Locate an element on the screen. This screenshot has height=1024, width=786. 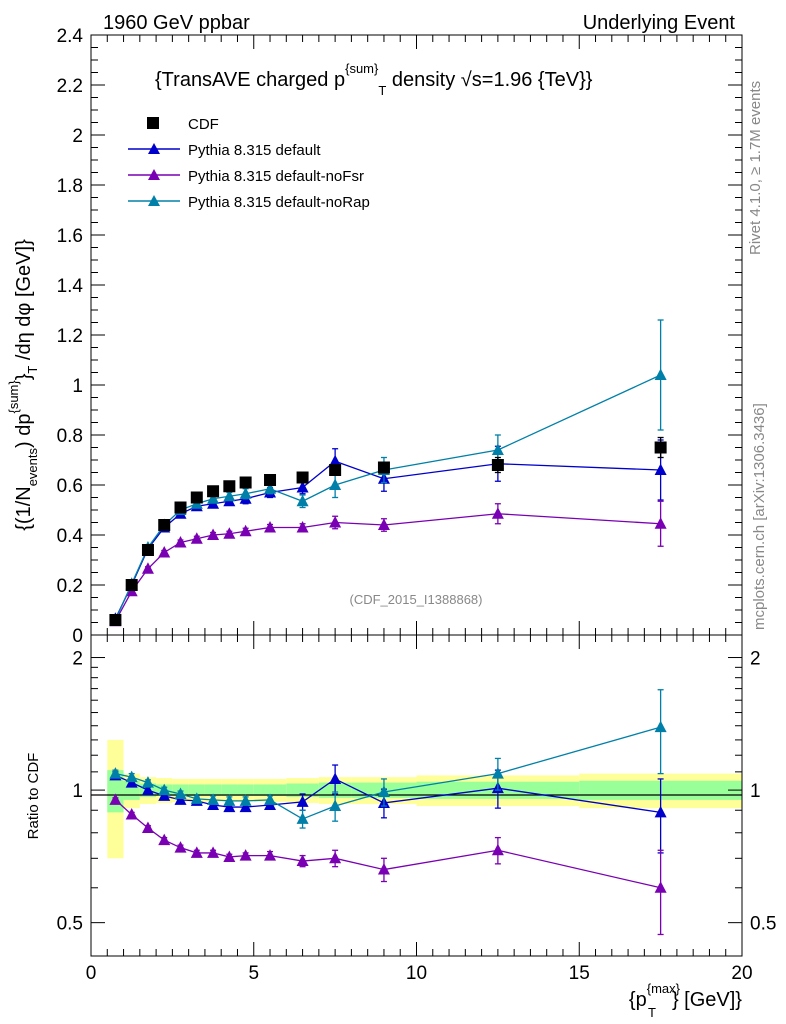
ytick-label: 2 is located at coordinates (77, 136).